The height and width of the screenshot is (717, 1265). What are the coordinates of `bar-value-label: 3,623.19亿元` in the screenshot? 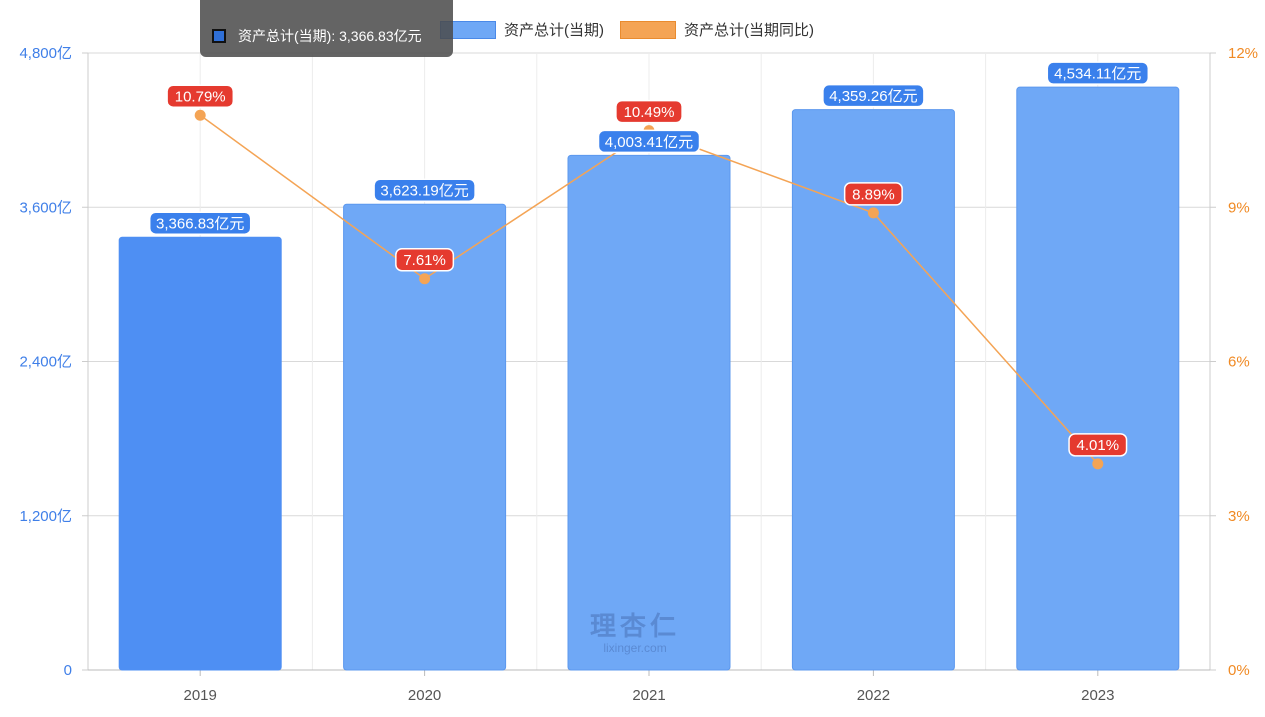 It's located at (424, 191).